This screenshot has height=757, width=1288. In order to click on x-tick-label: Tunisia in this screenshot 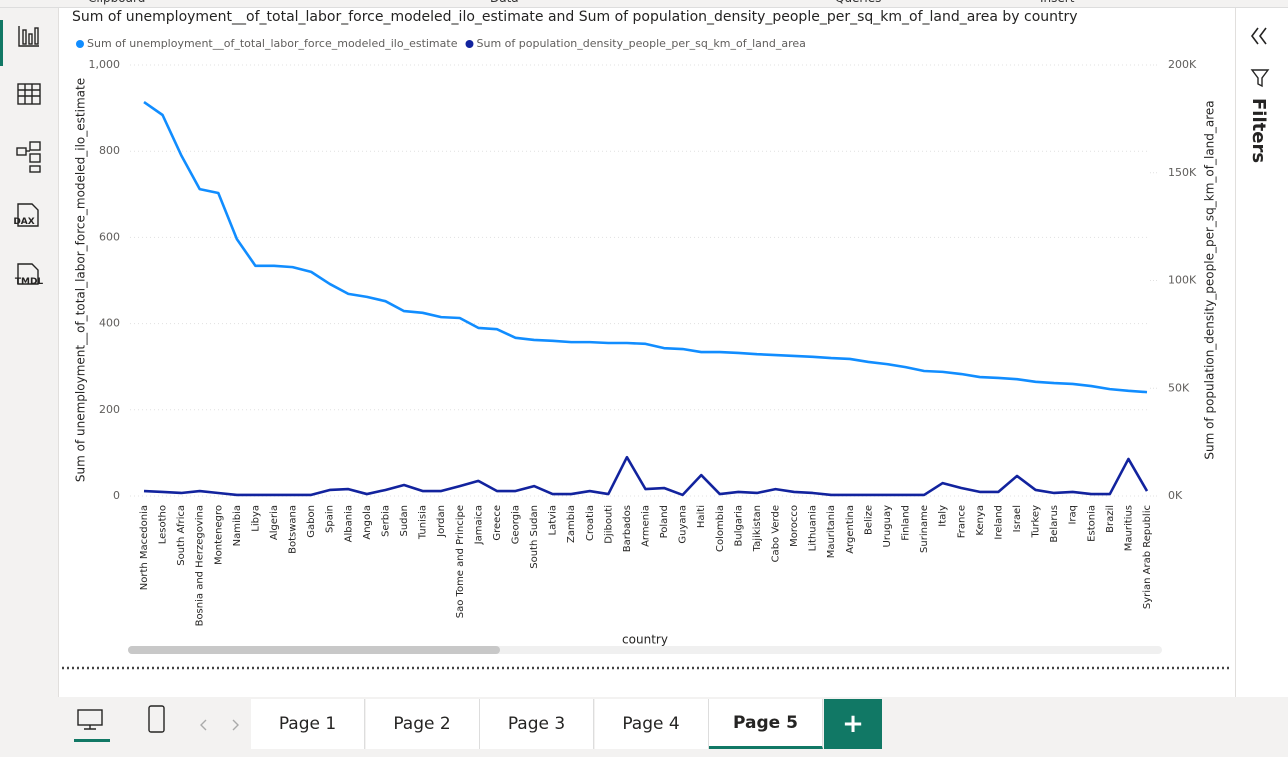, I will do `click(423, 522)`.